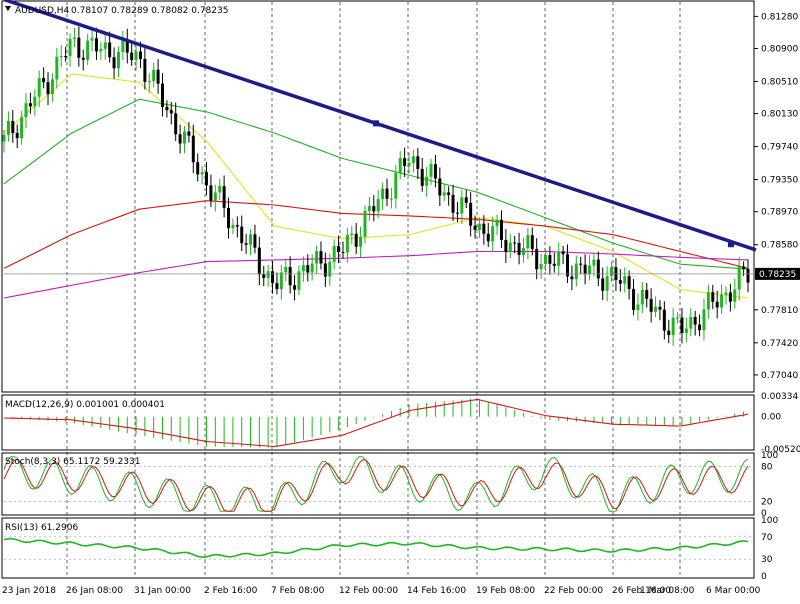  Describe the element at coordinates (779, 311) in the screenshot. I see `price-tick-label-8: 0.77810` at that location.